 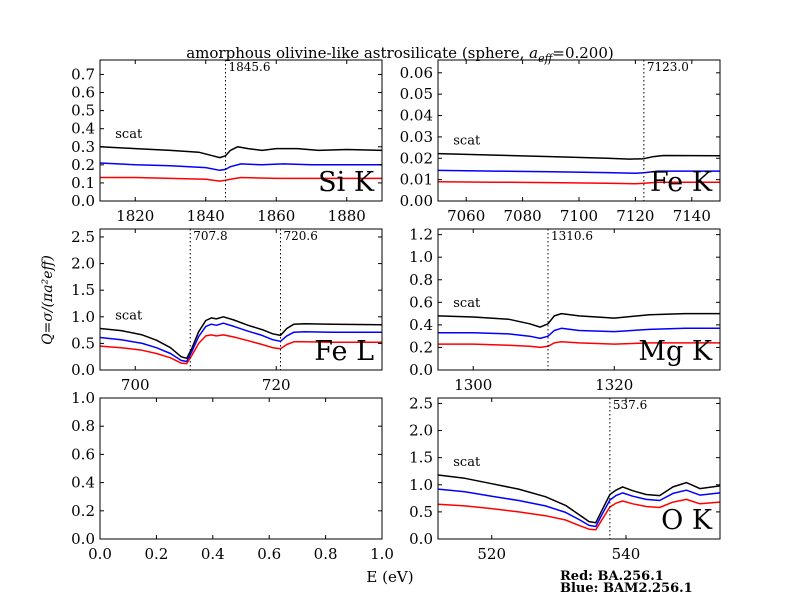 What do you see at coordinates (626, 588) in the screenshot?
I see `legend-blue-label: Blue: BAM2.256.1` at bounding box center [626, 588].